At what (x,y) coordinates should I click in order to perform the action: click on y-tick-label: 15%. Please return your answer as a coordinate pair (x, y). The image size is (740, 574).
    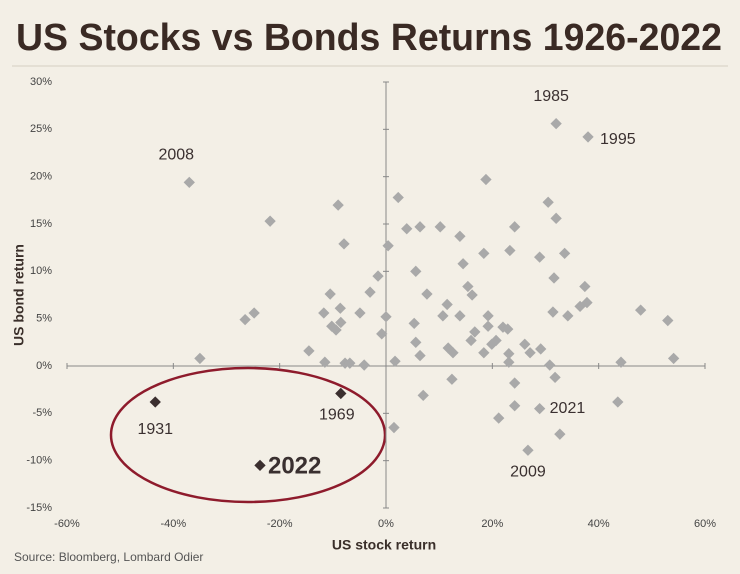
    Looking at the image, I should click on (41, 224).